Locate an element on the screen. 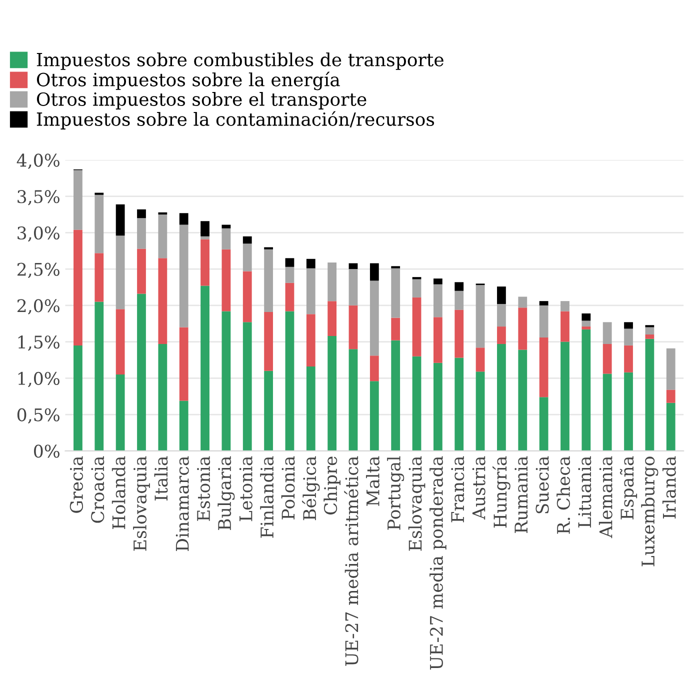 The width and height of the screenshot is (687, 675). x-tick-label: R. Checa is located at coordinates (563, 495).